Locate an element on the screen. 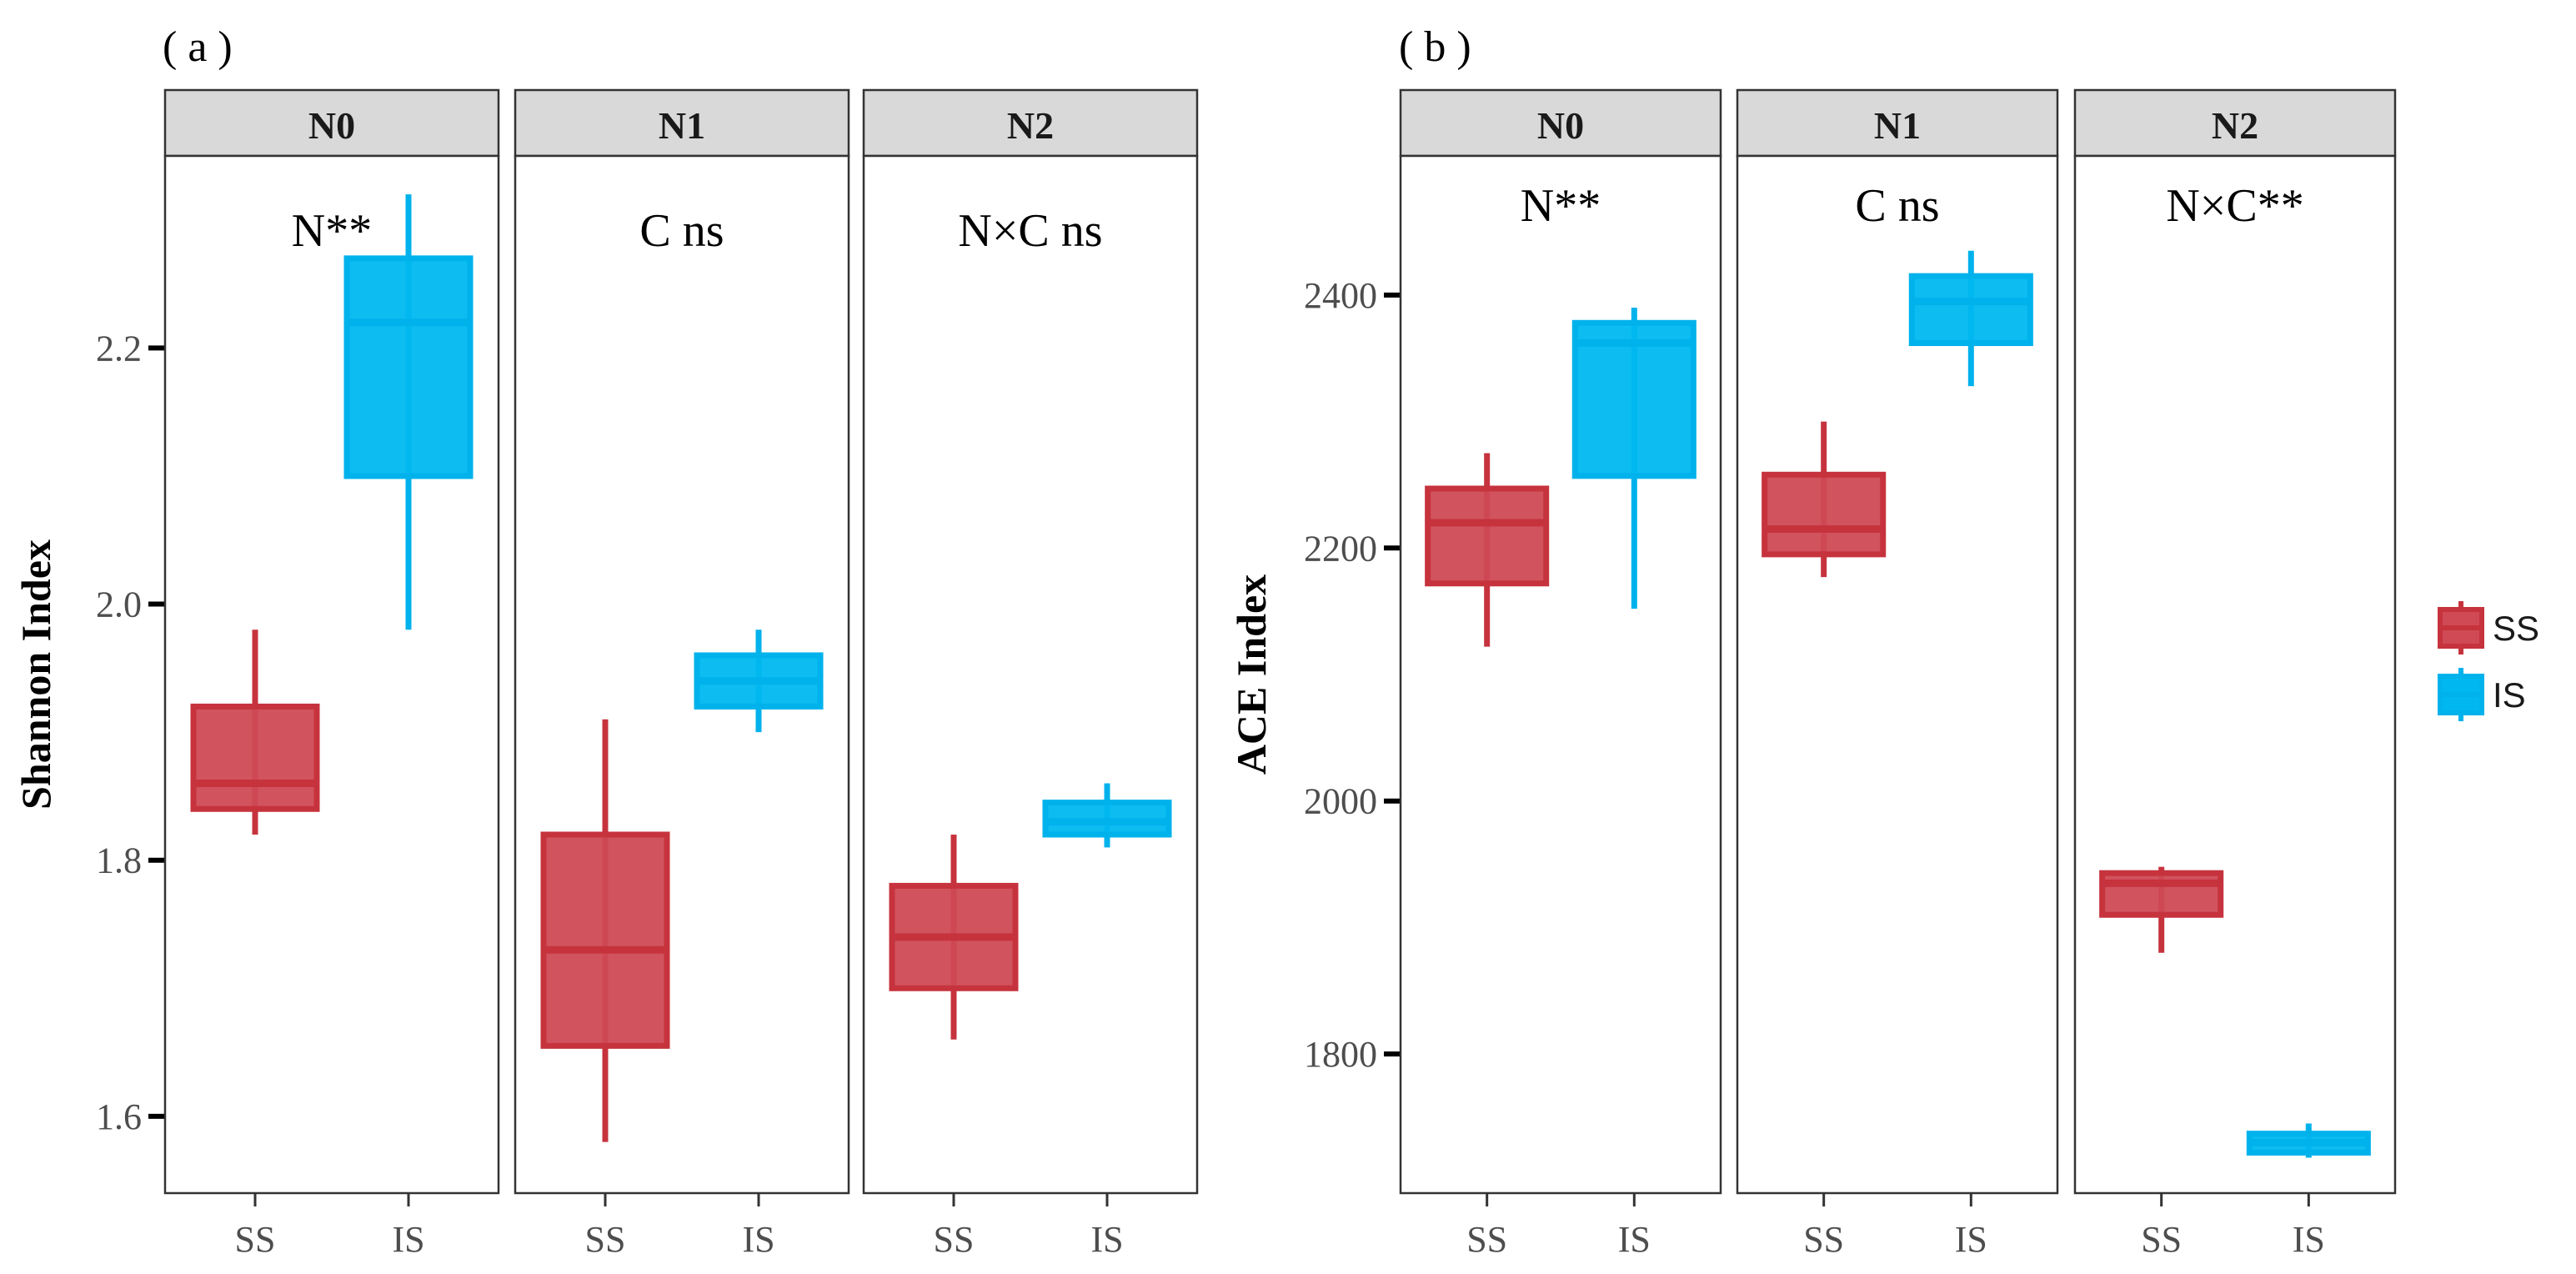 Image resolution: width=2576 pixels, height=1274 pixels. y-tick-label: 2400 is located at coordinates (1340, 295).